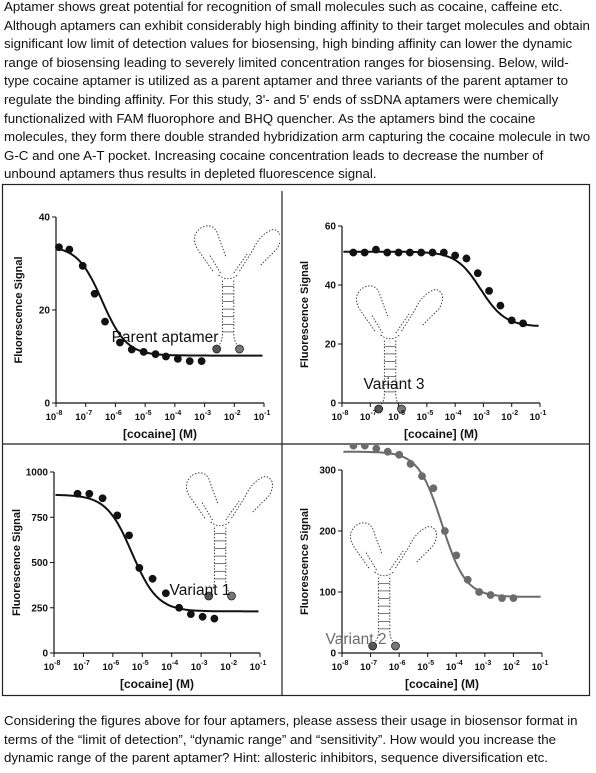 Image resolution: width=596 pixels, height=773 pixels. What do you see at coordinates (327, 593) in the screenshot?
I see `y-tick-label: 100` at bounding box center [327, 593].